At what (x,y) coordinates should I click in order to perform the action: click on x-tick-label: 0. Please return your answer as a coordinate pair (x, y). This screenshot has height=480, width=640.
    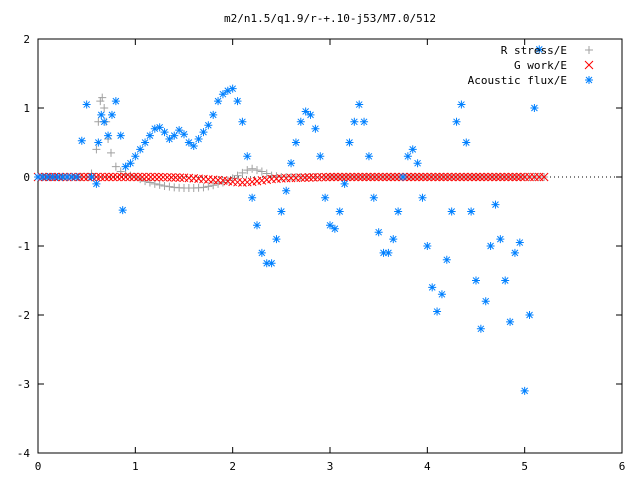
    Looking at the image, I should click on (38, 466).